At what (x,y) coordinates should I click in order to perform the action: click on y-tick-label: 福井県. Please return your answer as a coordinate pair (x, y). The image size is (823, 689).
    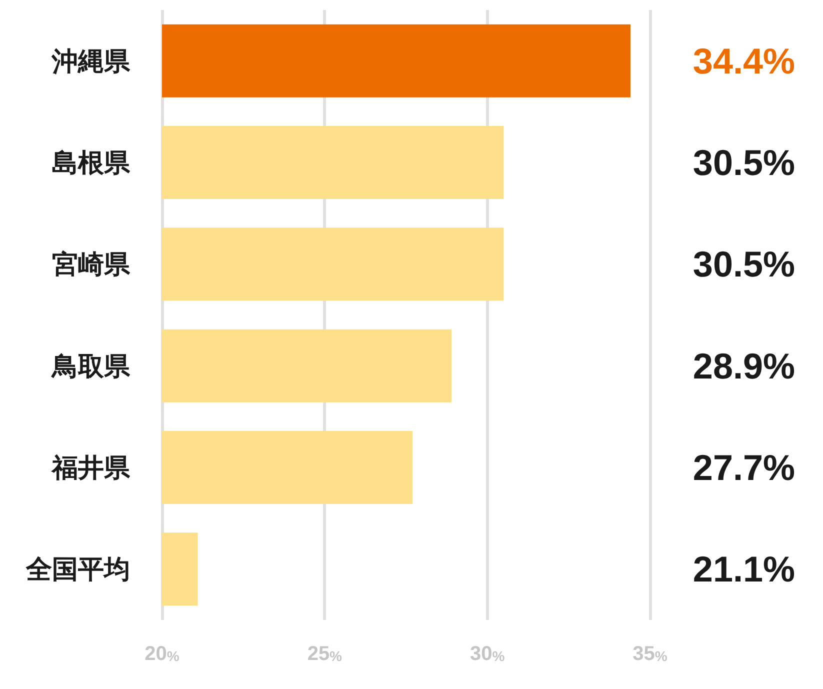
    Looking at the image, I should click on (90, 467).